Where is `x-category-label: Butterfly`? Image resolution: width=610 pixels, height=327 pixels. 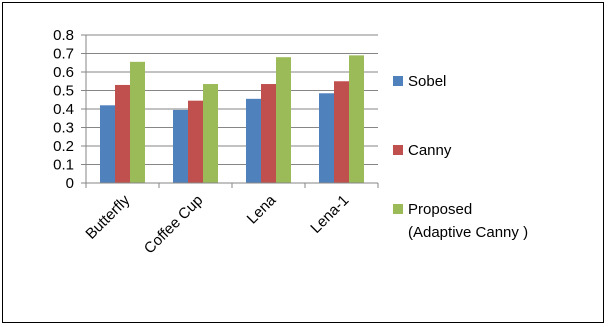 x-category-label: Butterfly is located at coordinates (107, 216).